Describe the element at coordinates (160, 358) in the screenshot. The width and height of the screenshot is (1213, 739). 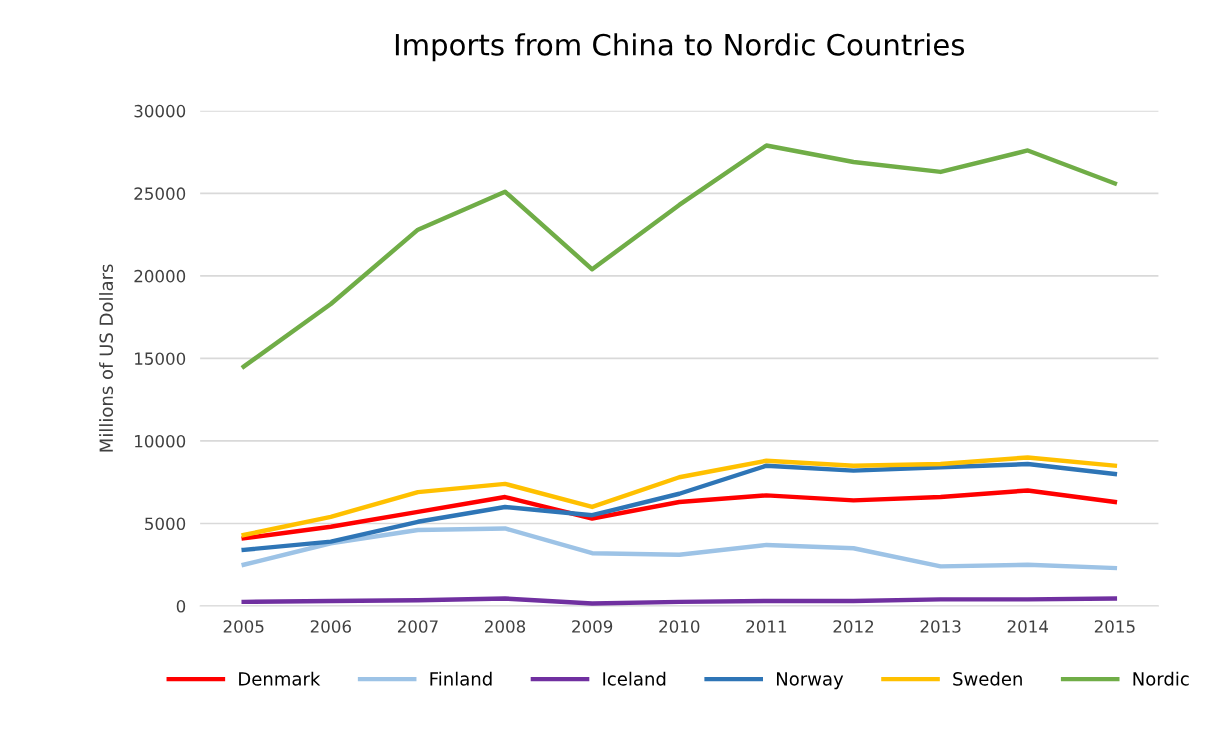
I see `y-tick-label: 15000` at that location.